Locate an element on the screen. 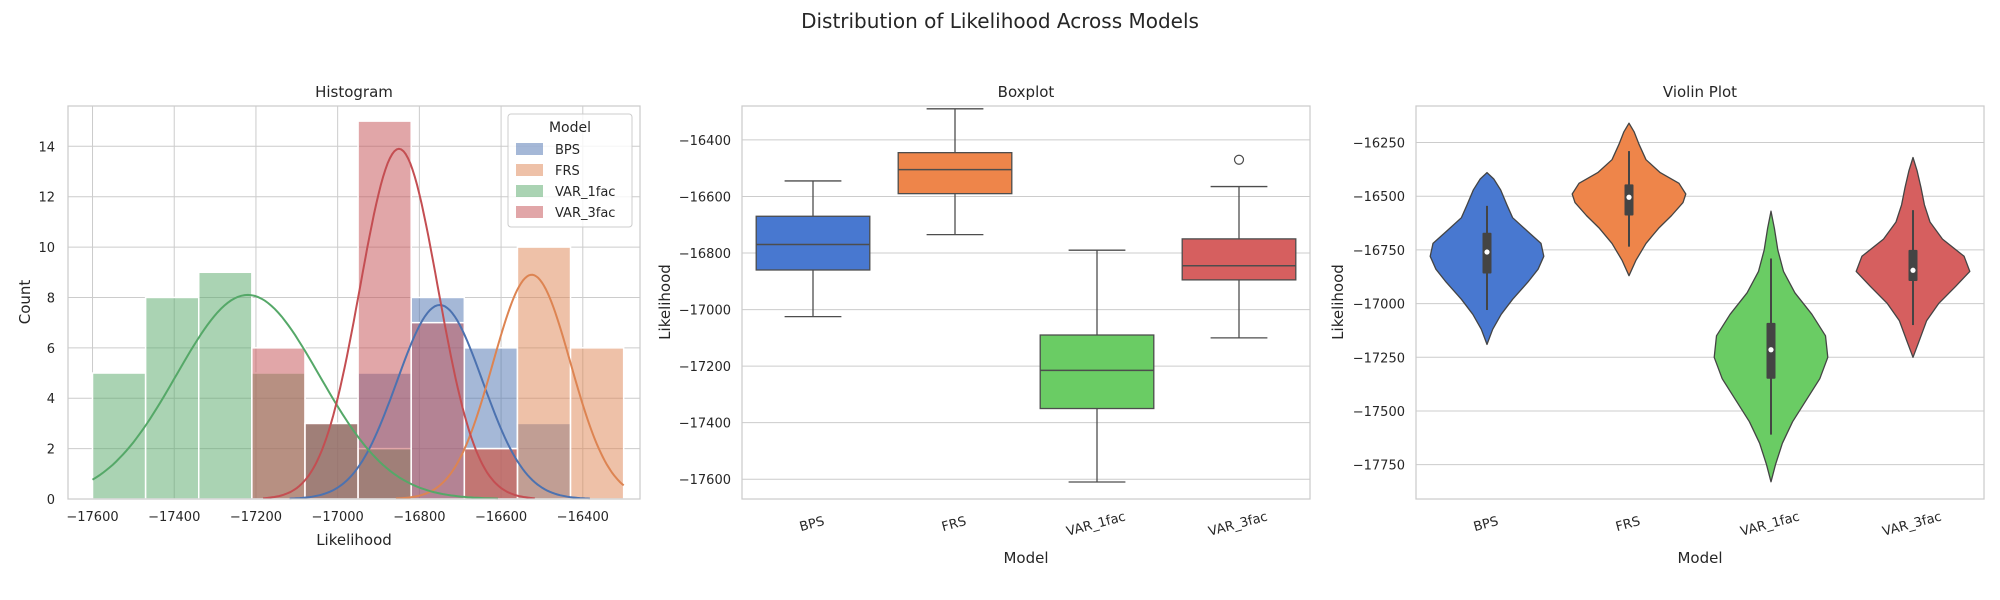 This screenshot has height=600, width=2000. histogram-bar-frs is located at coordinates (597, 423).